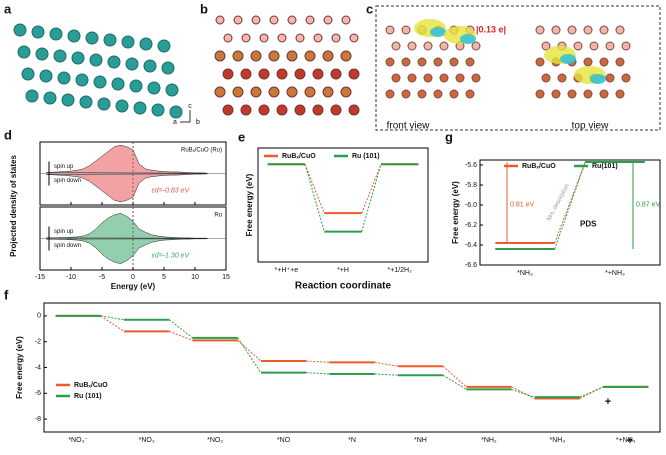 This screenshot has height=455, width=666. What do you see at coordinates (287, 270) in the screenshot?
I see `x-tick-label: *+H⁺+e` at bounding box center [287, 270].